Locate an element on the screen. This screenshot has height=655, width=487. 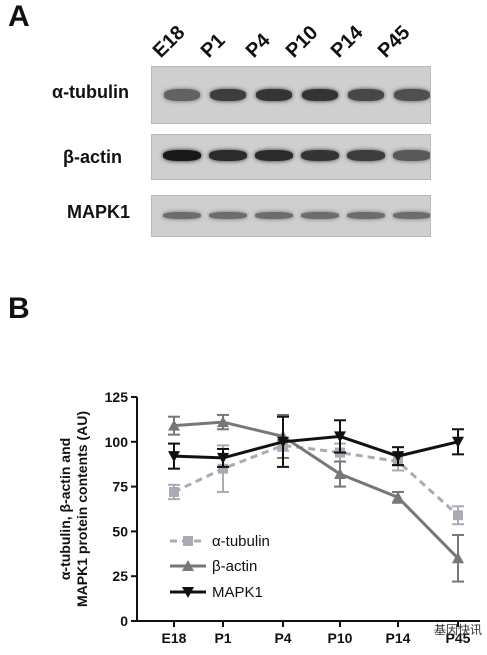
y-tick-label: 25 is located at coordinates (120, 576).